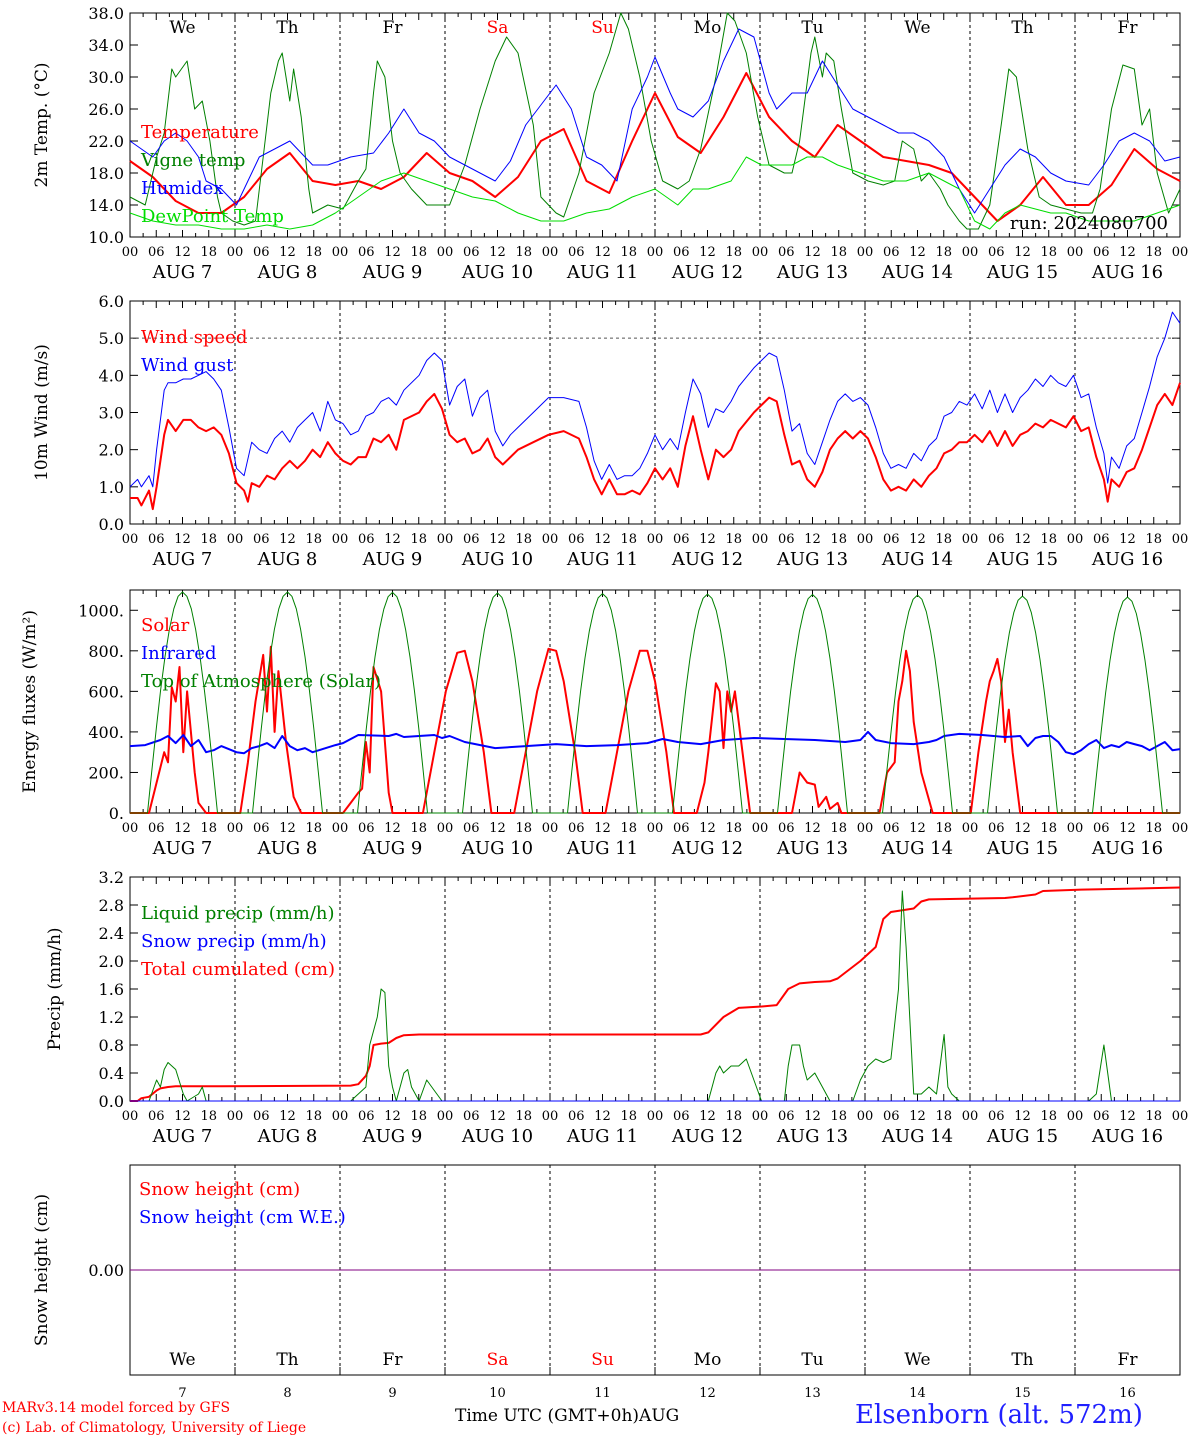 The height and width of the screenshot is (1440, 1194). I want to click on day-number-label: 16, so click(1127, 1393).